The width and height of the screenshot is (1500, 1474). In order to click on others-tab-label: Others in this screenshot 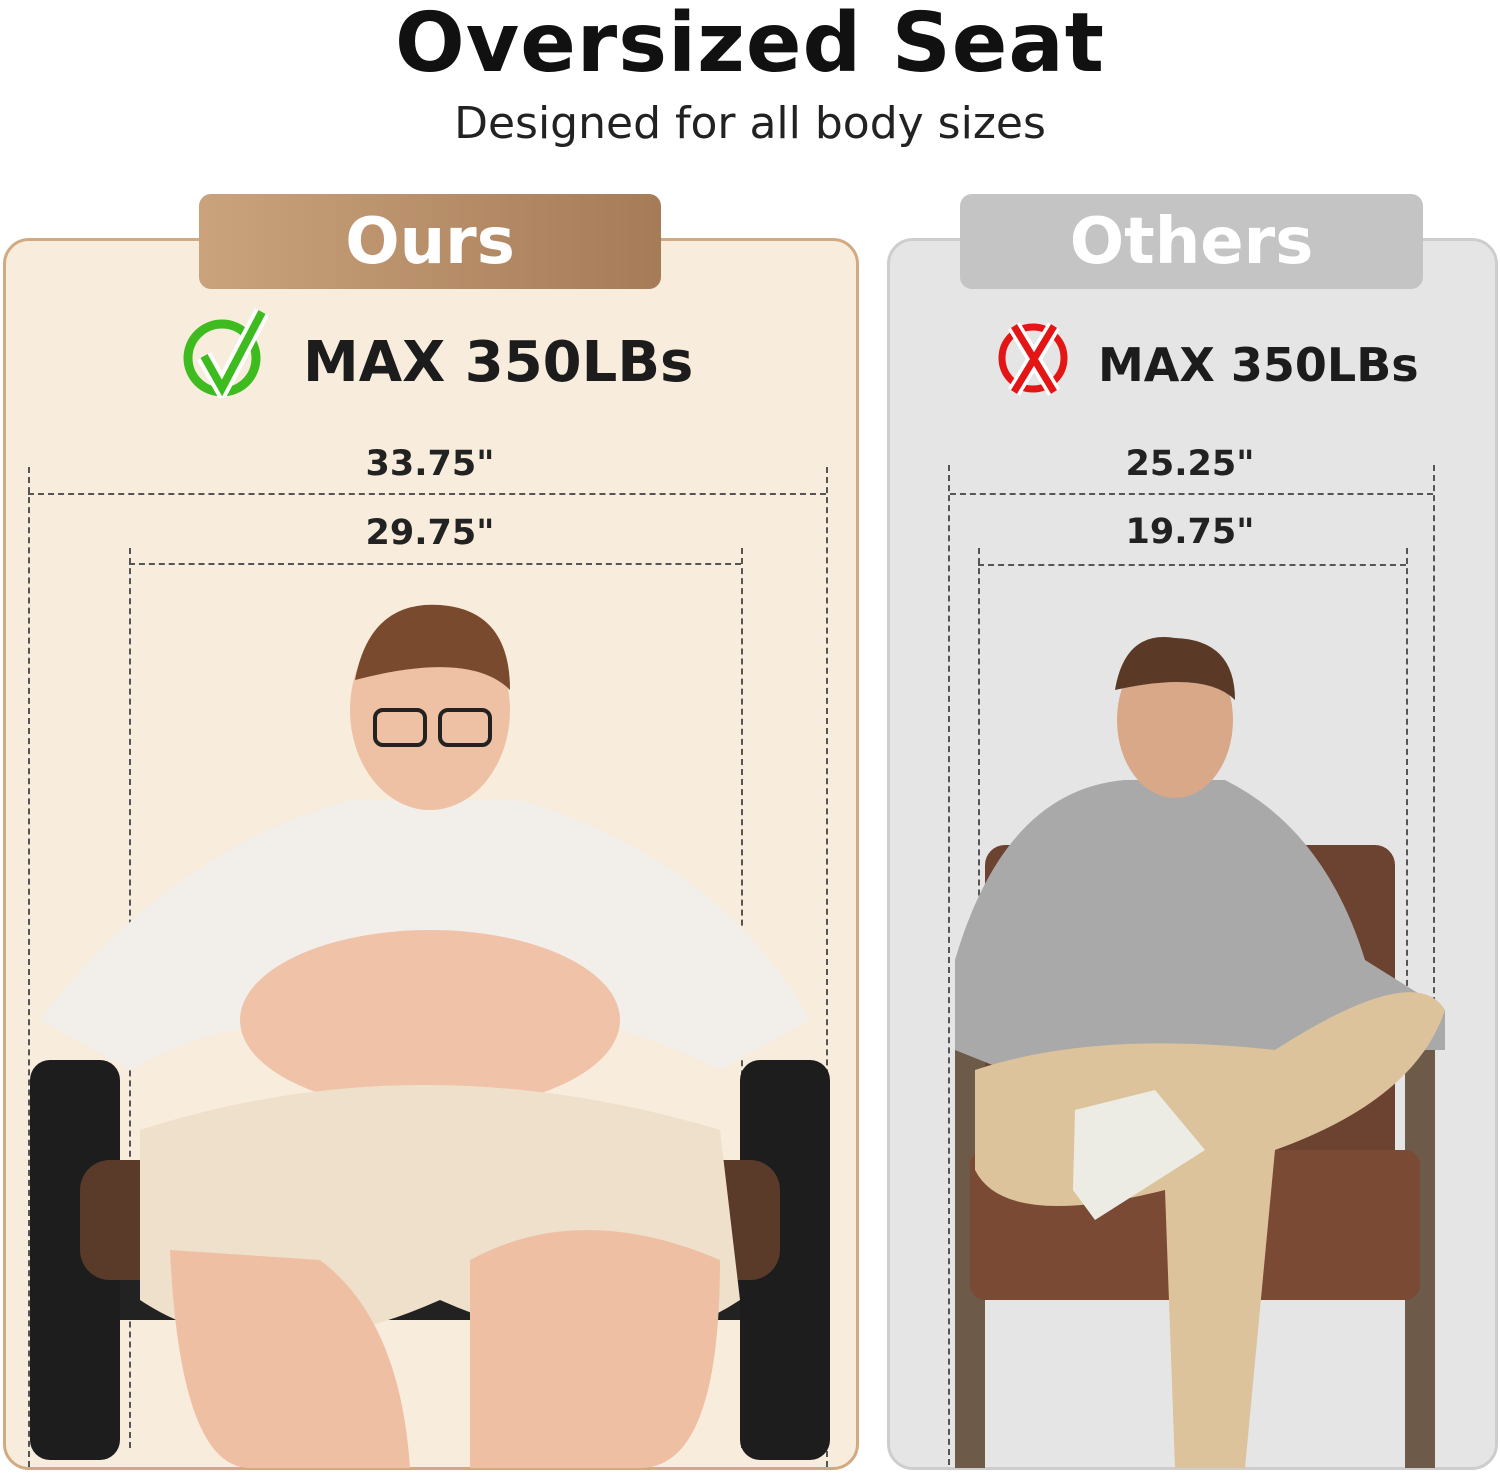, I will do `click(1191, 241)`.